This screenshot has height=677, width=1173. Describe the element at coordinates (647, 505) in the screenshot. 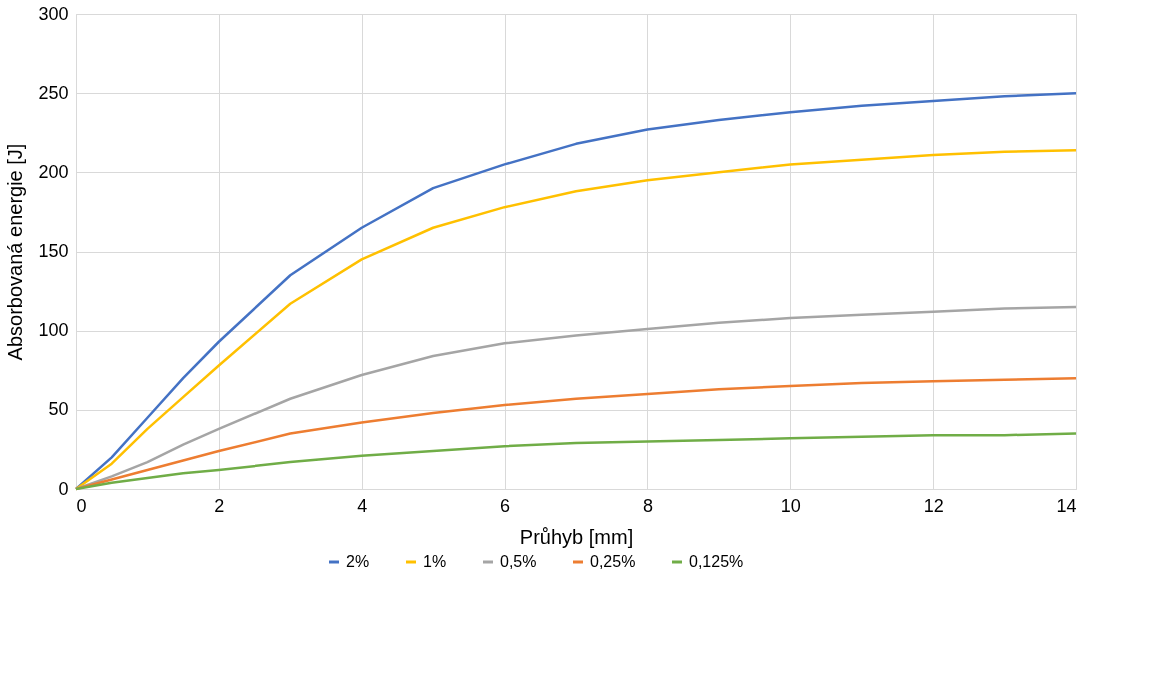

I see `x-tick-label: 8` at that location.